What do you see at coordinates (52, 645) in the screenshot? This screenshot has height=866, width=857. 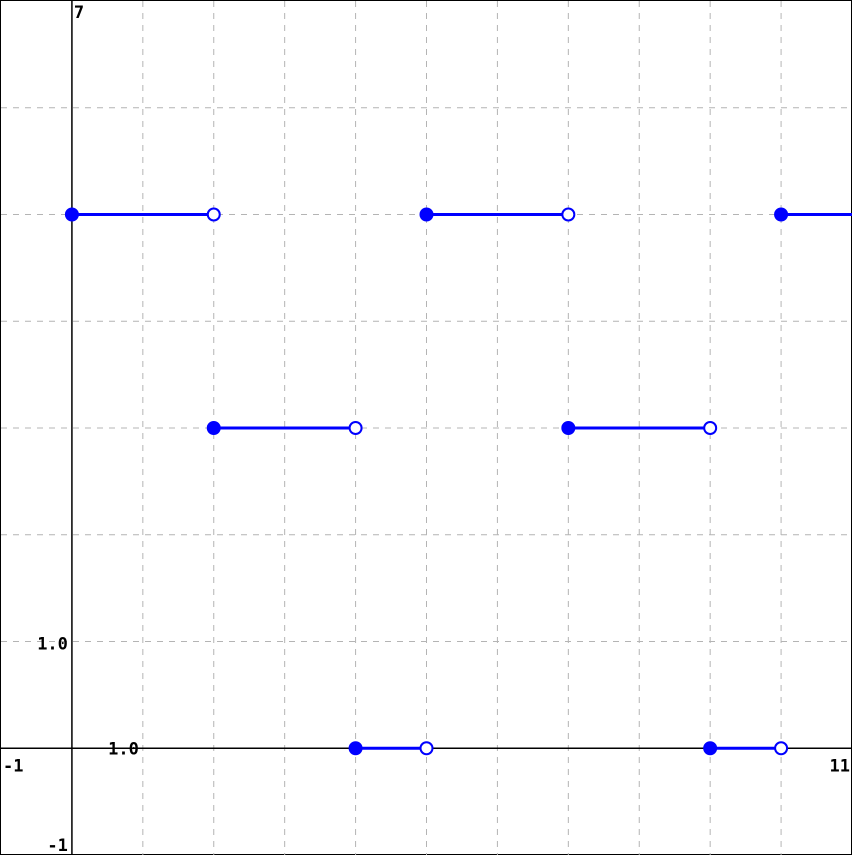 I see `y-unit-label: 1.0` at bounding box center [52, 645].